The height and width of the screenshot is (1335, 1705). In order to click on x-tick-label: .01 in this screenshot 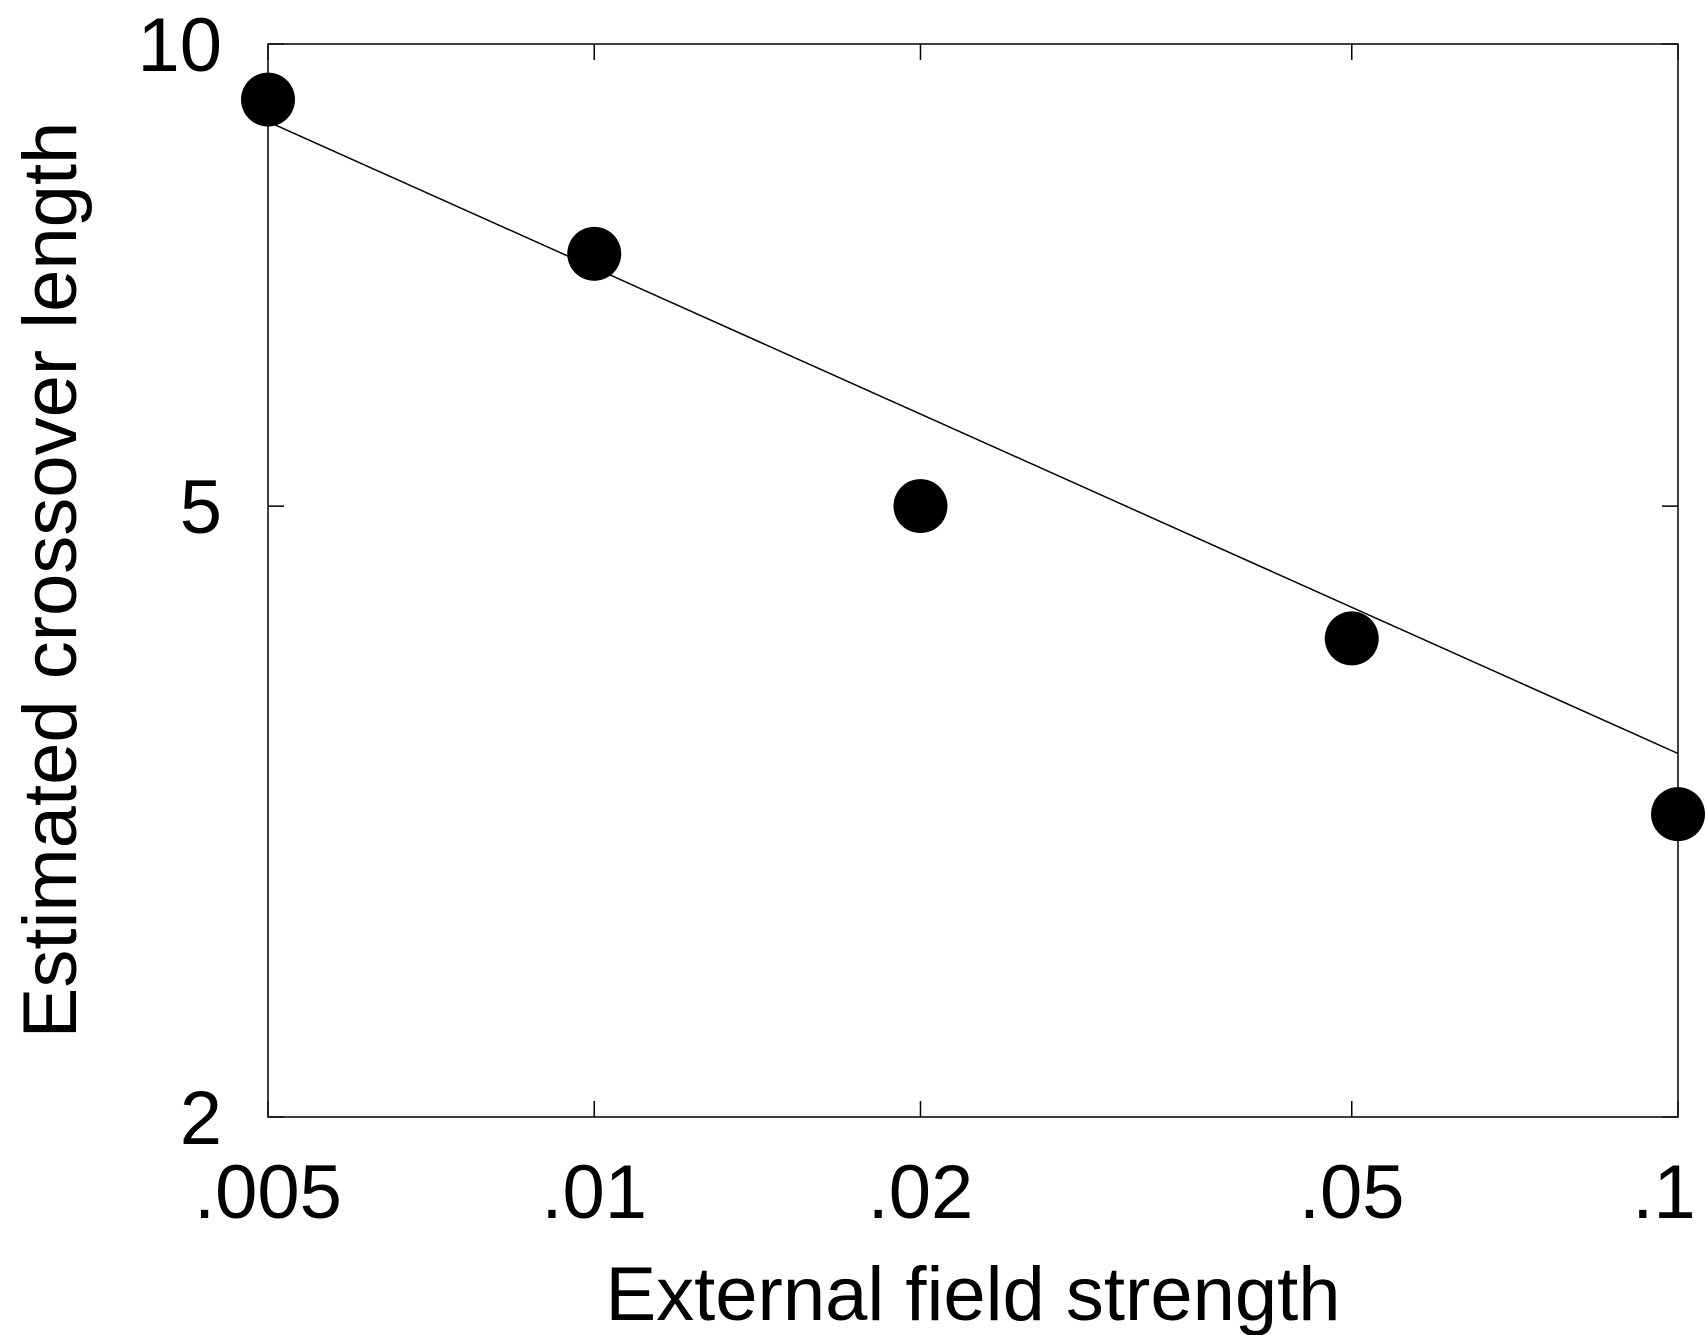, I will do `click(594, 1192)`.